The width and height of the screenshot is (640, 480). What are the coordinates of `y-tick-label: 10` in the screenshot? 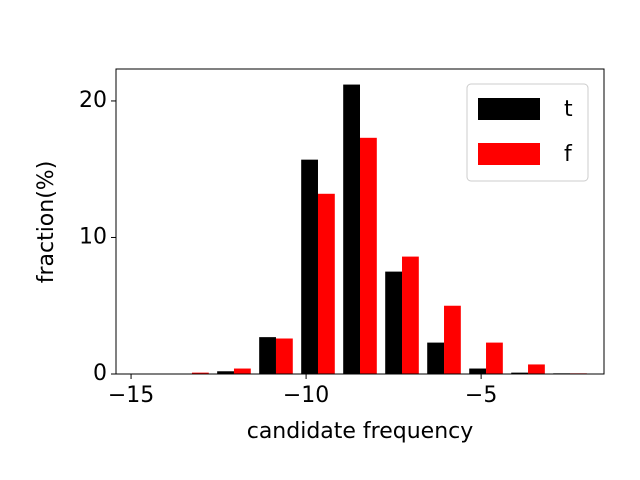 It's located at (93, 236).